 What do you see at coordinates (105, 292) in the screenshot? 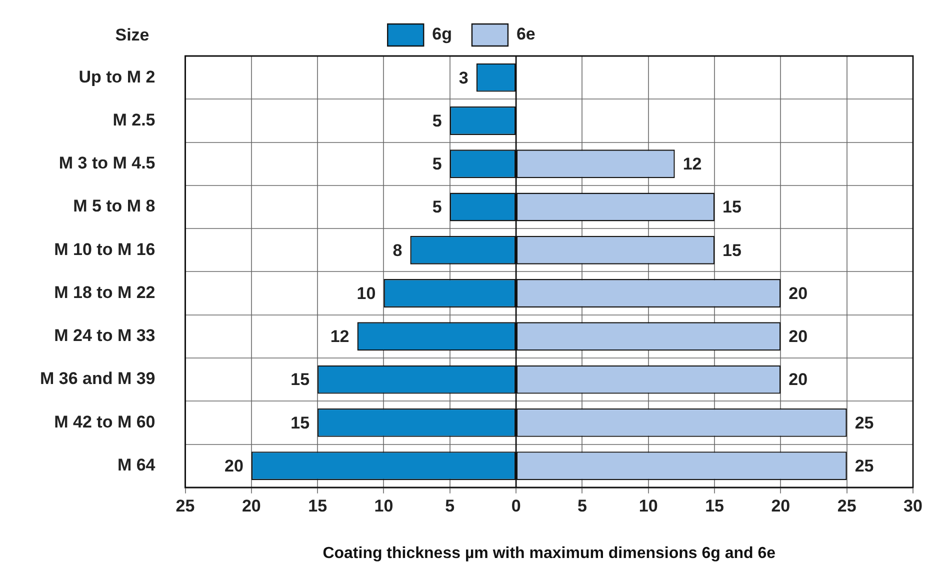
I see `y-tick-label: M 18 to M 22` at bounding box center [105, 292].